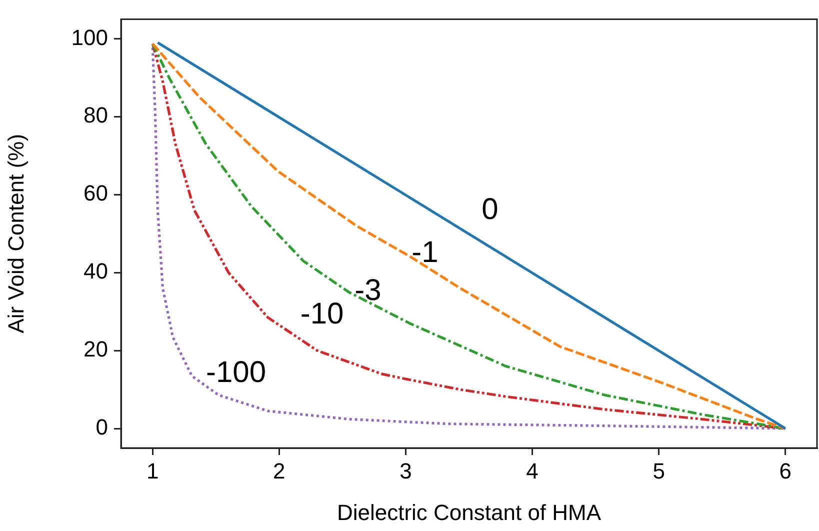  What do you see at coordinates (89, 37) in the screenshot?
I see `y-tick-label: 100` at bounding box center [89, 37].